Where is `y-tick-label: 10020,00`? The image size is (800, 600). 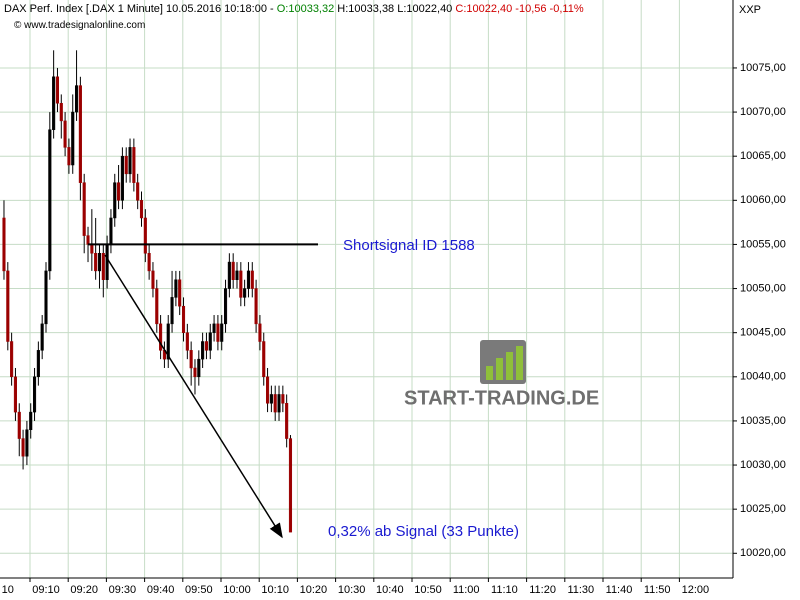
y-tick-label: 10020,00 is located at coordinates (763, 553).